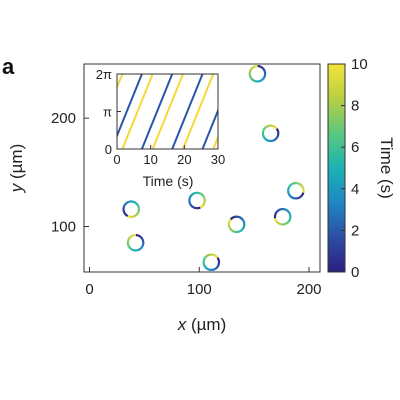 The image size is (400, 400). I want to click on colorbar-ticks: 0 2 4 6 8 10, so click(354, 168).